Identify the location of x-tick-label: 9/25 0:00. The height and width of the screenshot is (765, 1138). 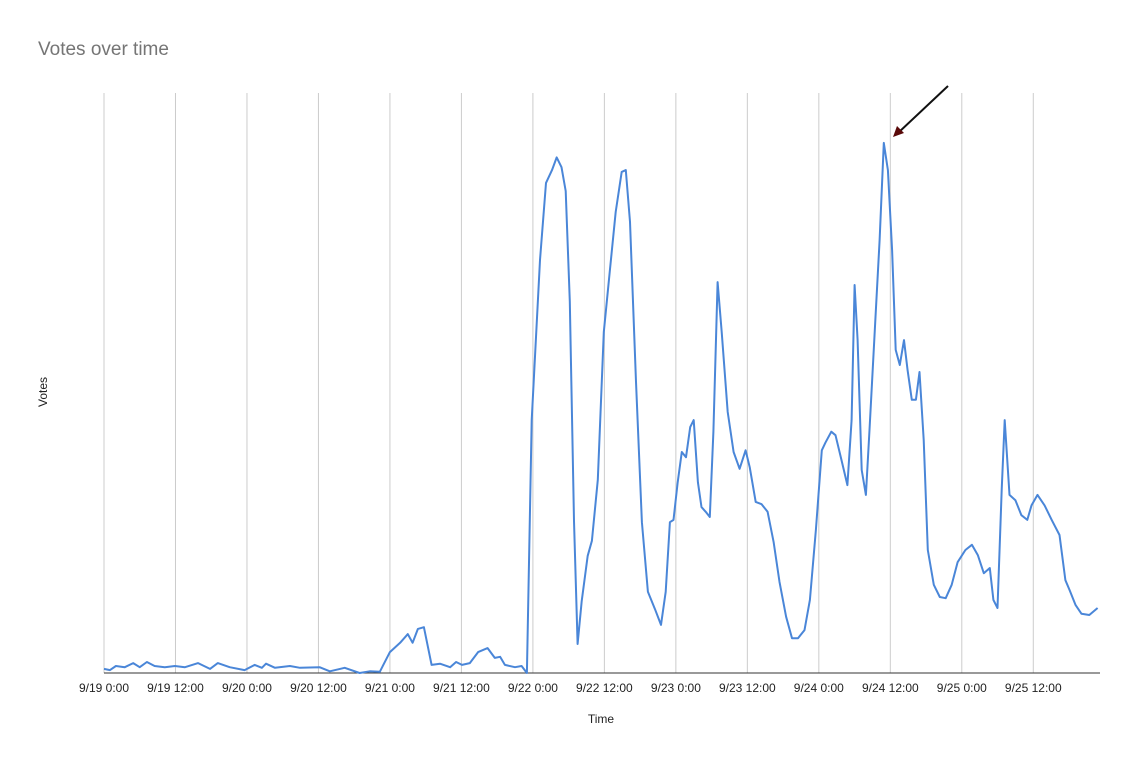
(962, 688).